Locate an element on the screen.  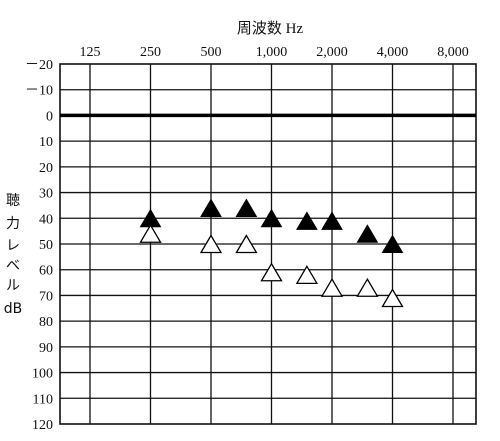
y-tick-label: 40 is located at coordinates (46, 219).